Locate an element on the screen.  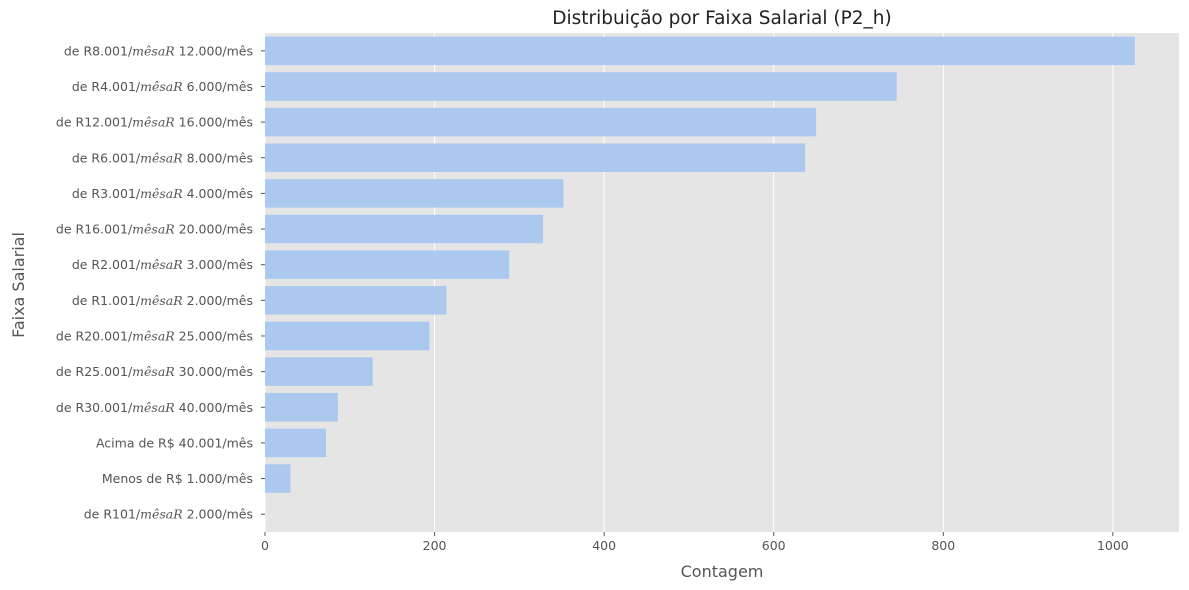
y-tick-label-part: 25.000/mês is located at coordinates (214, 335).